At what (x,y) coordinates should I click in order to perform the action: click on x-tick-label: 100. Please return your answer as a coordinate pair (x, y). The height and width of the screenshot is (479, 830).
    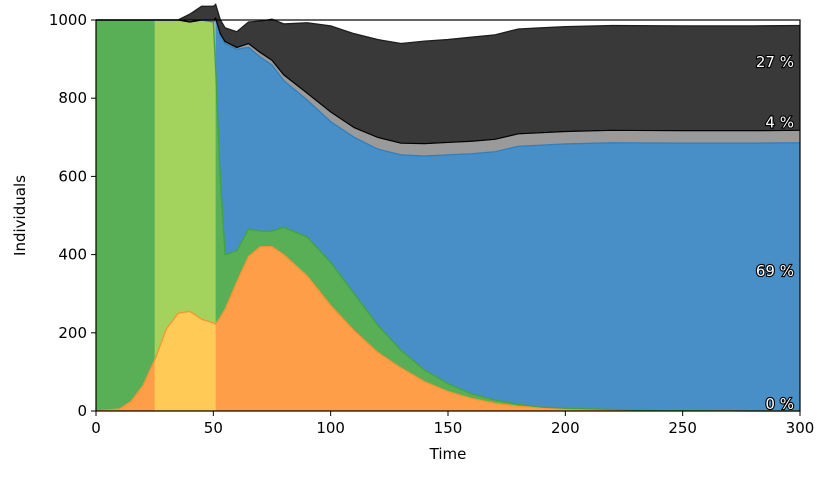
    Looking at the image, I should click on (330, 428).